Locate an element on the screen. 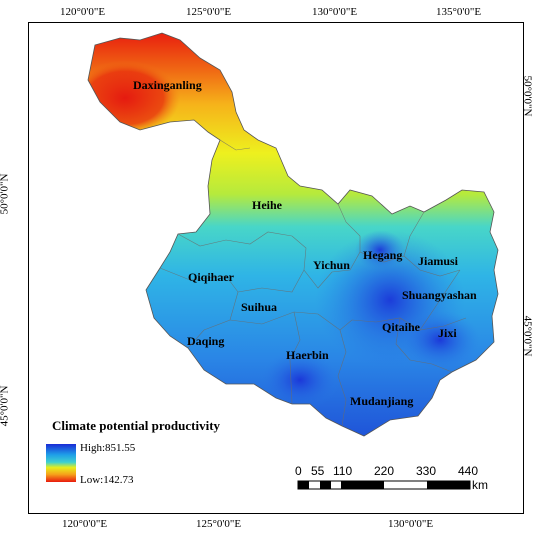 The height and width of the screenshot is (536, 550). scale-bar is located at coordinates (384, 485).